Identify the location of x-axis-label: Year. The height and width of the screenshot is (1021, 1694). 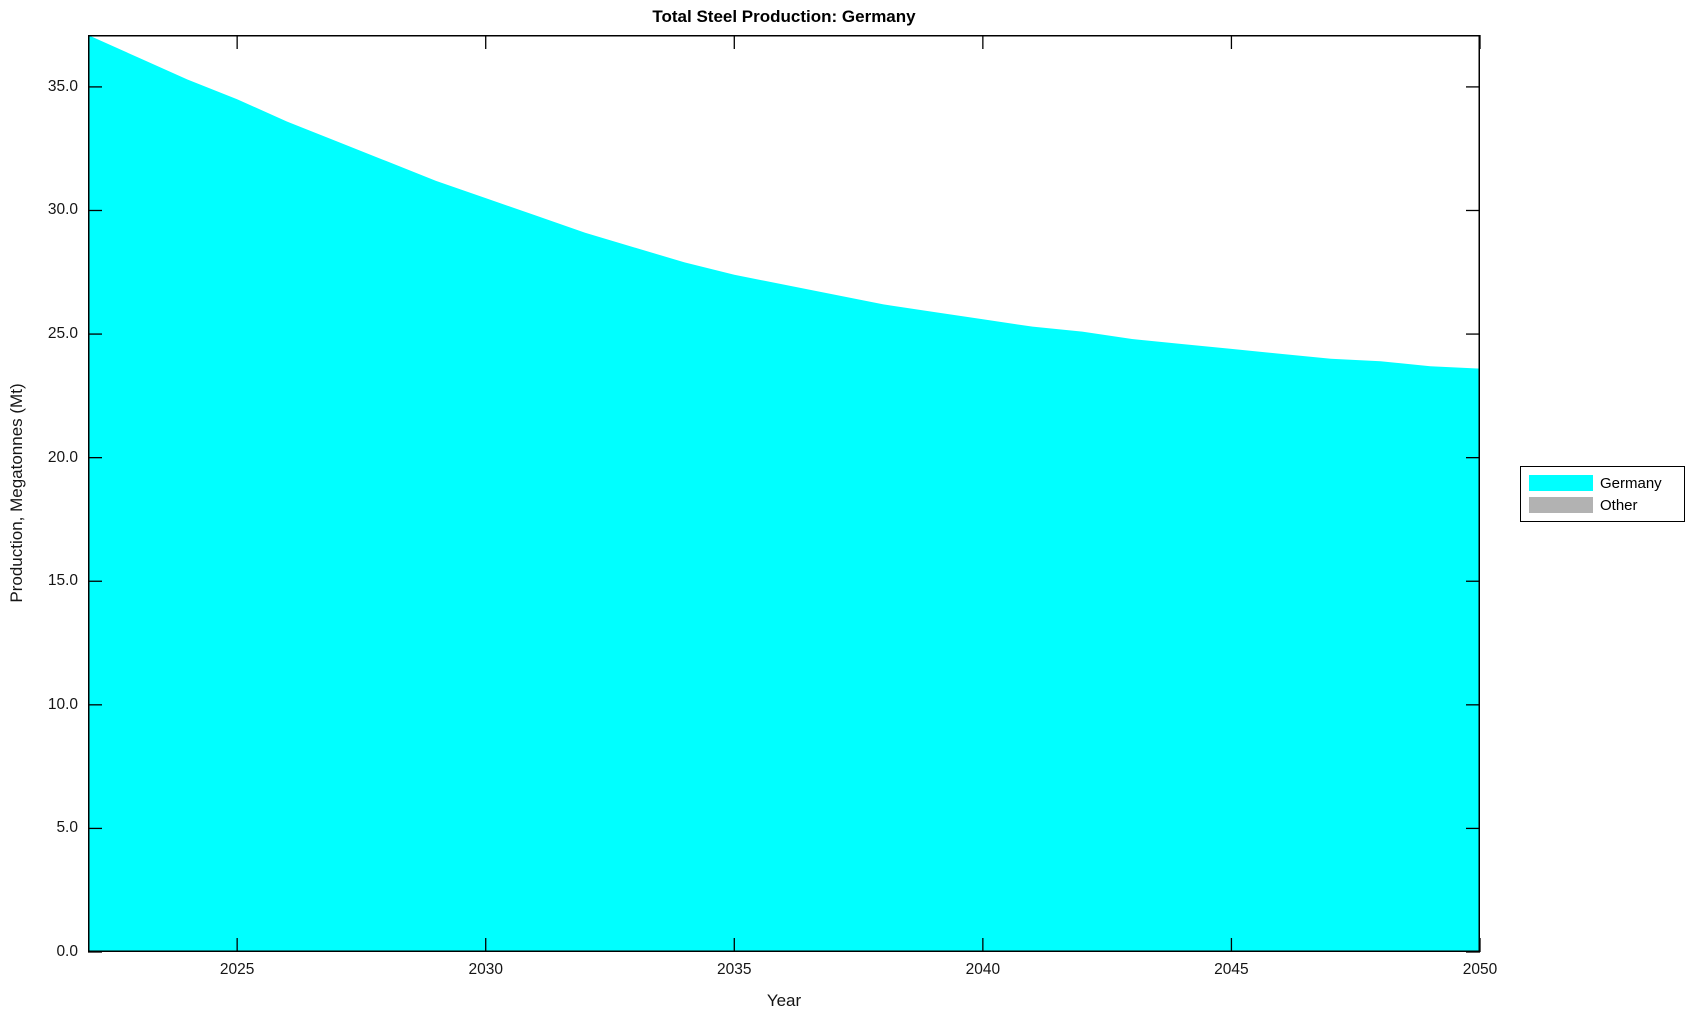
(784, 1000).